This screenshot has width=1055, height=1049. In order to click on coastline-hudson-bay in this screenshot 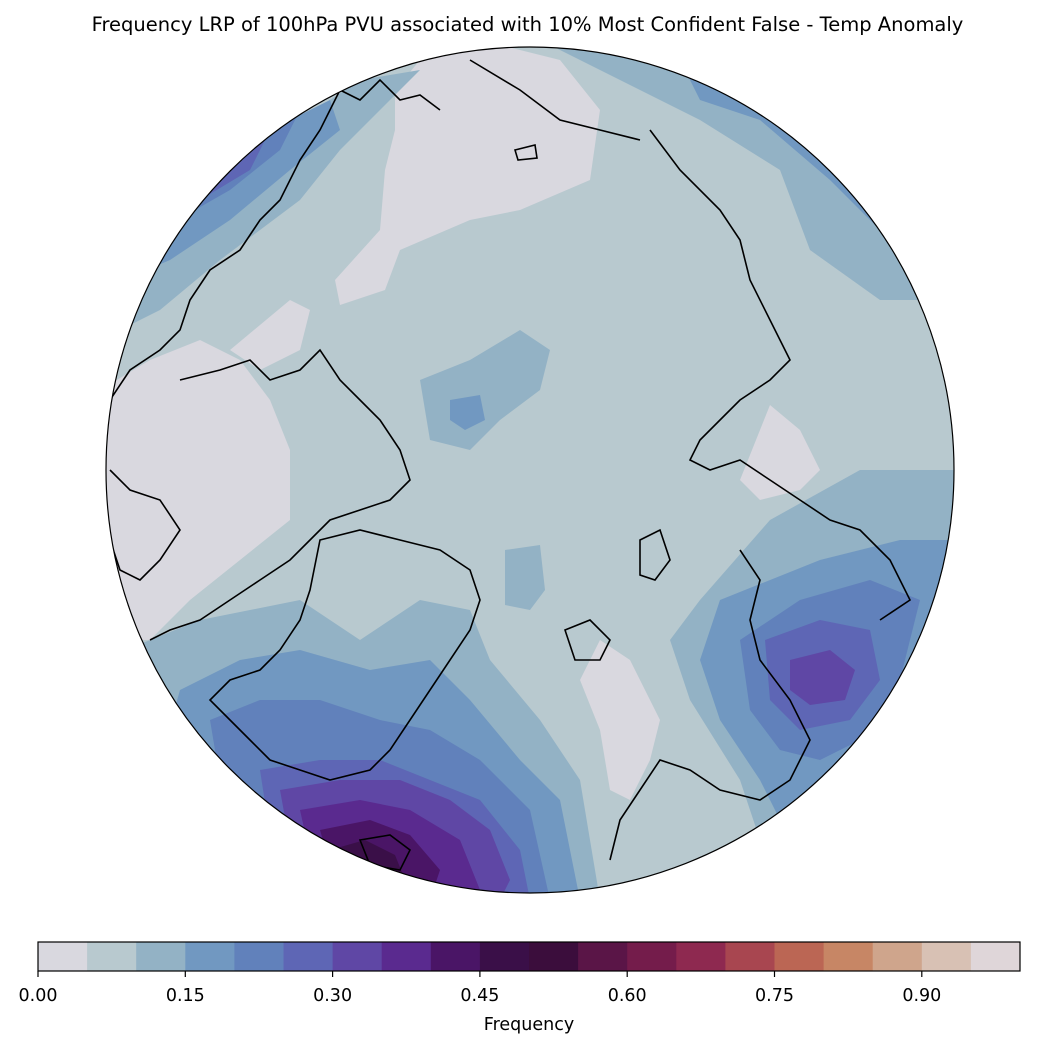, I will do `click(145, 525)`.